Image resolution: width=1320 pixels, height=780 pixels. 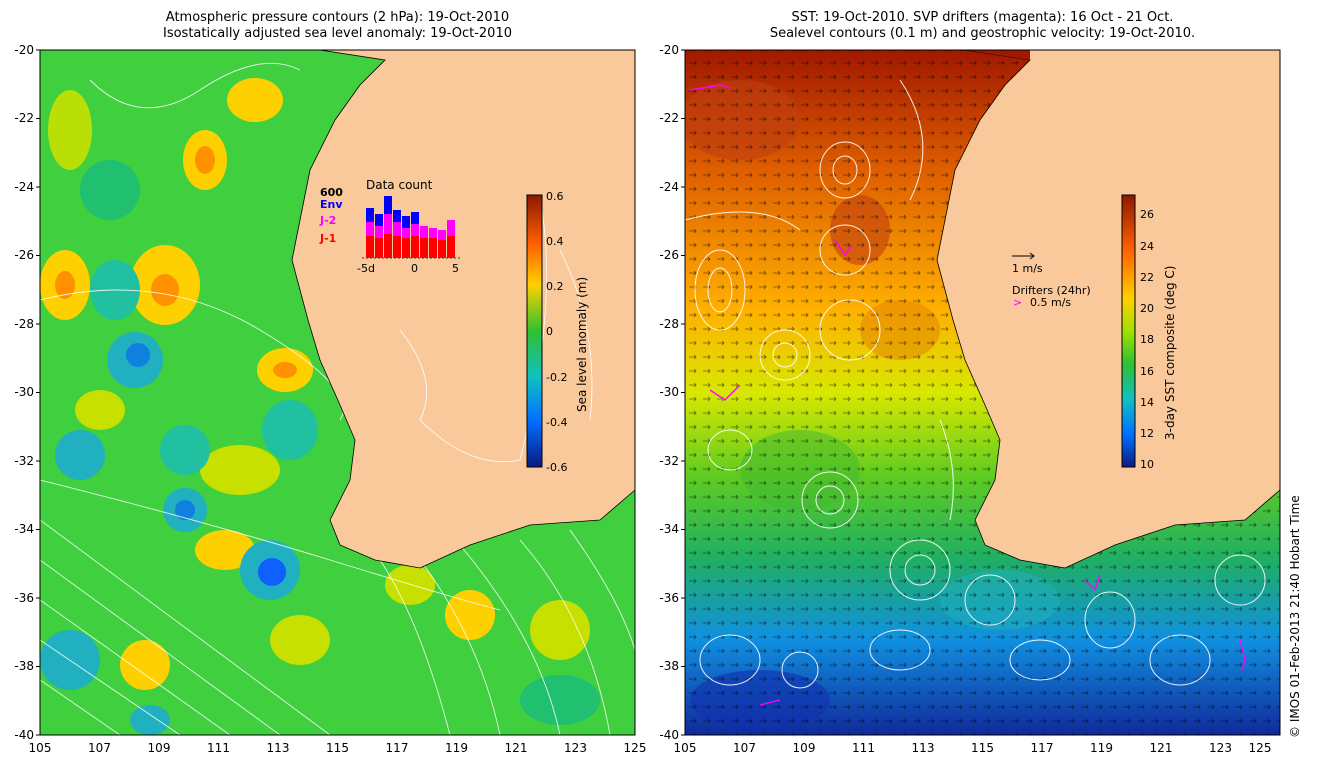 What do you see at coordinates (557, 422) in the screenshot?
I see `cbar-tick: -0.4` at bounding box center [557, 422].